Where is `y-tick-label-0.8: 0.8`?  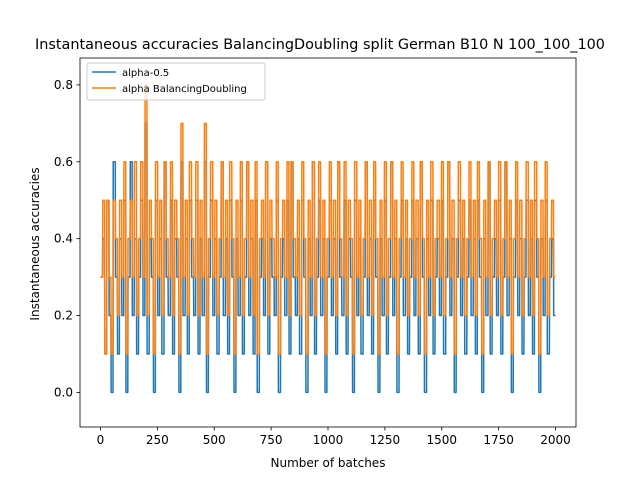
y-tick-label-0.8: 0.8 is located at coordinates (63, 85).